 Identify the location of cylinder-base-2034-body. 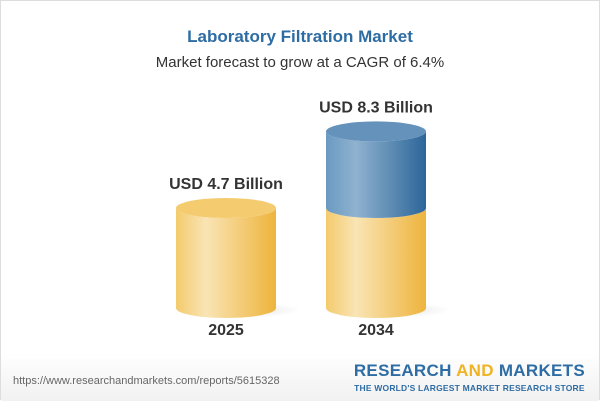
(376, 263).